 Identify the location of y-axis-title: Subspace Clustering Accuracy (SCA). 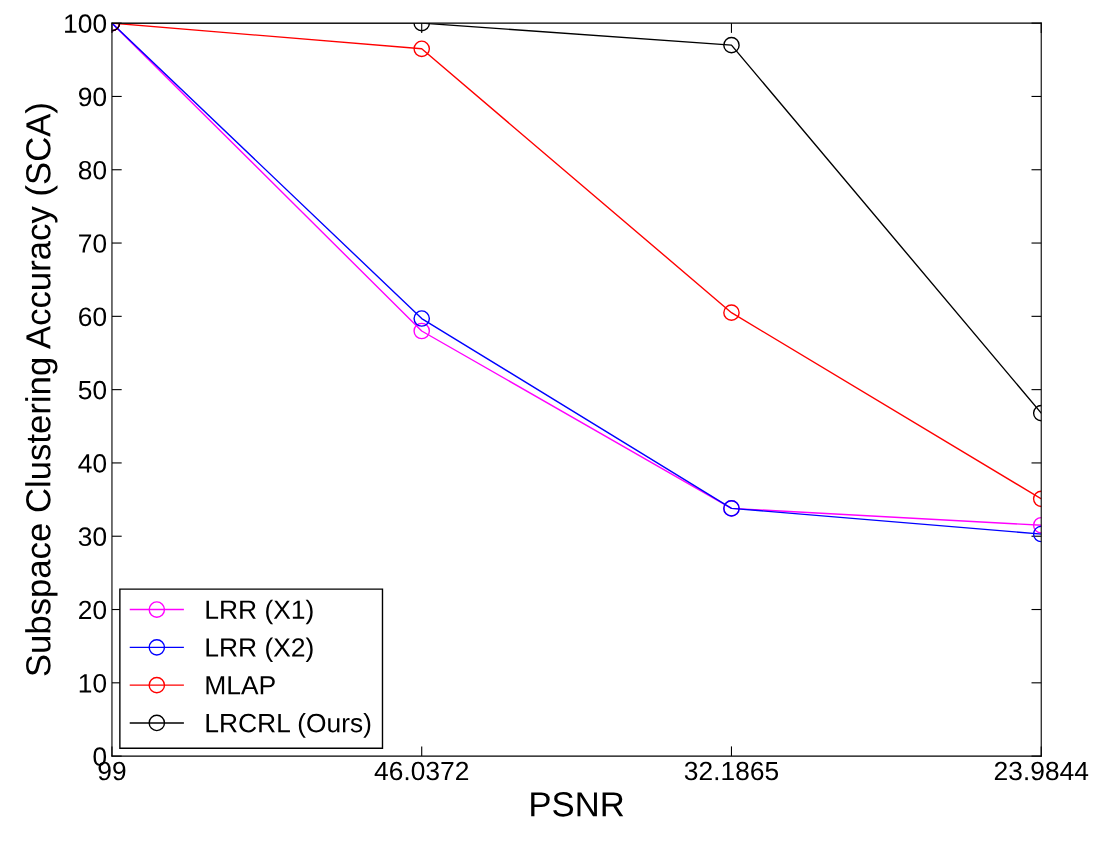
(41, 390).